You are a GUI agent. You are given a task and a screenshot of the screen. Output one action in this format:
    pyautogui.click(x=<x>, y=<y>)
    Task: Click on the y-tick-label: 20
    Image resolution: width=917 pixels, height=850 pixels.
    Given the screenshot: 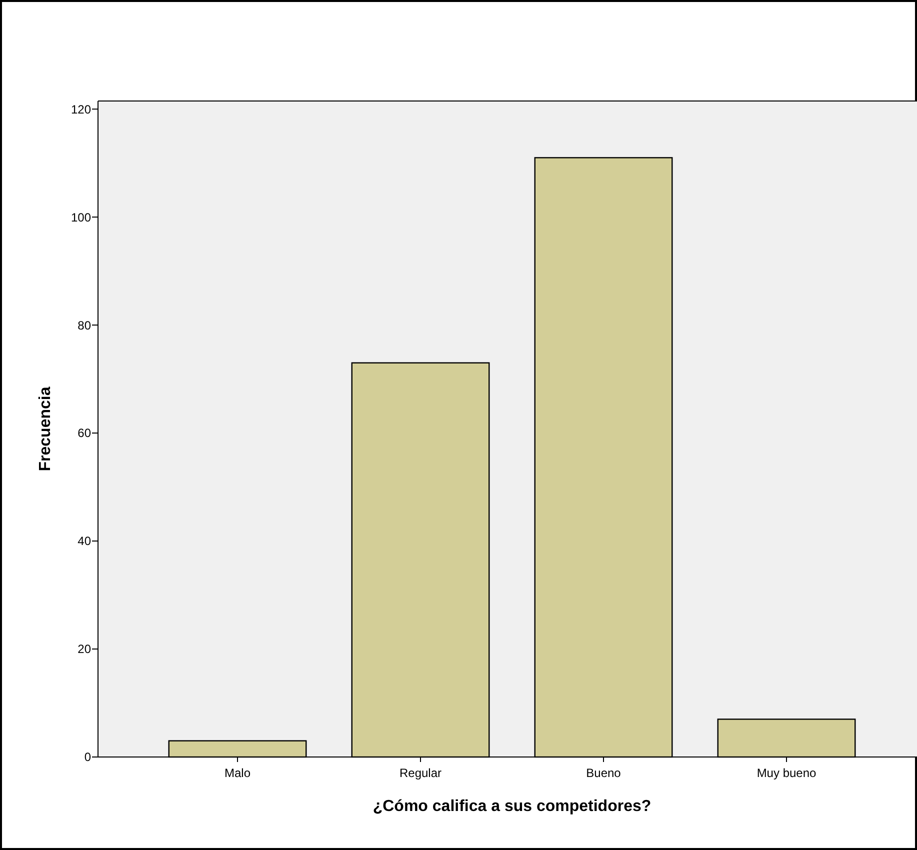 What is the action you would take?
    pyautogui.click(x=85, y=649)
    